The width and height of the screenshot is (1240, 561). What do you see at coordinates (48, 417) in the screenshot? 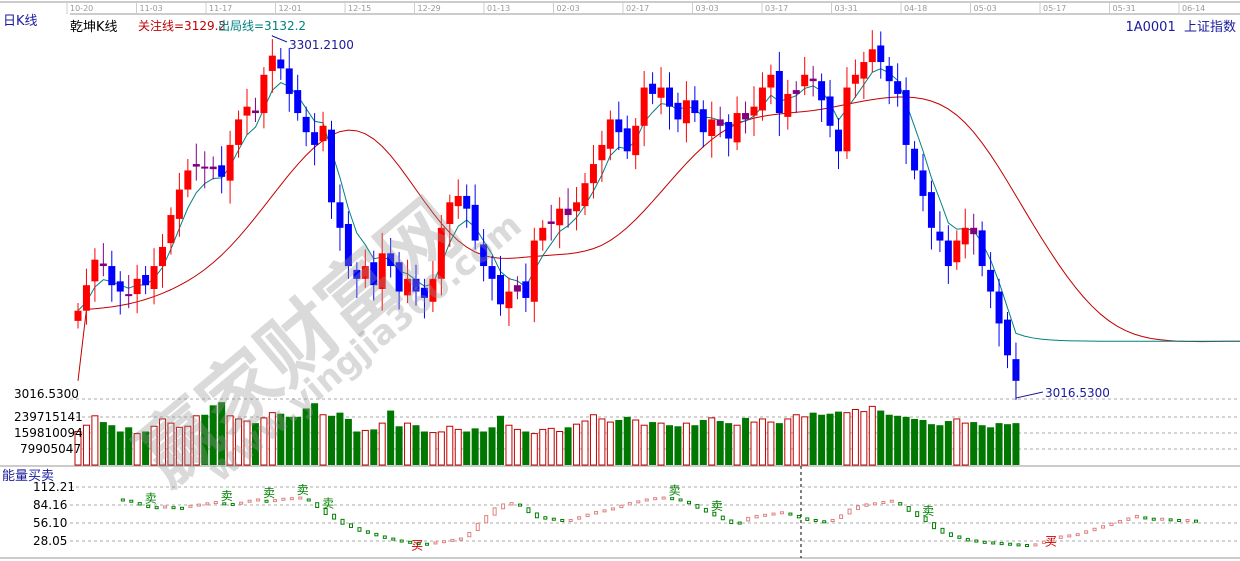
I see `volume-tick: 239715141` at bounding box center [48, 417].